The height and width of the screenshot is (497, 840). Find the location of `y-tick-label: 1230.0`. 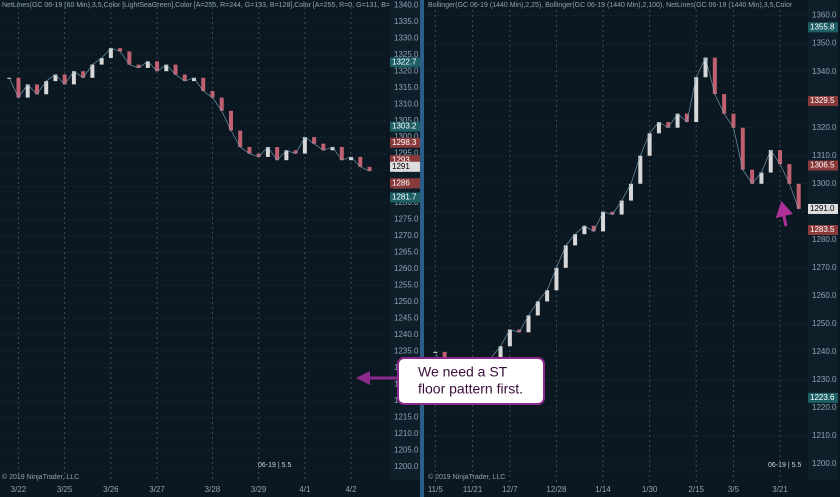

y-tick-label: 1230.0 is located at coordinates (824, 379).